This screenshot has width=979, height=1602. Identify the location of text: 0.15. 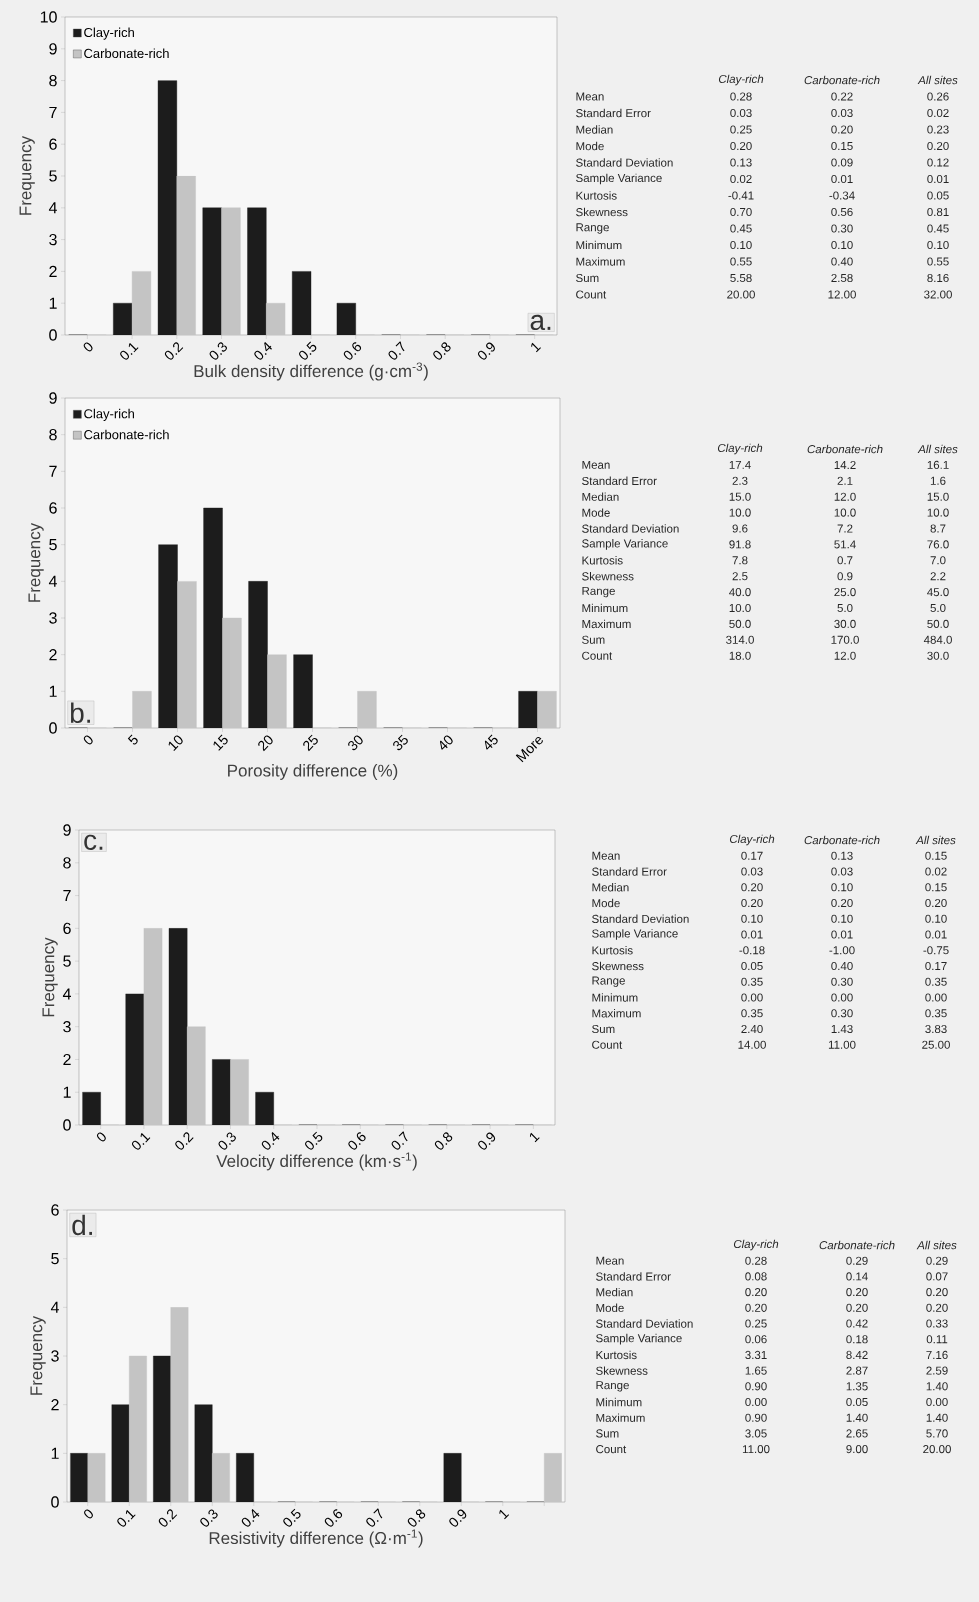
(936, 855).